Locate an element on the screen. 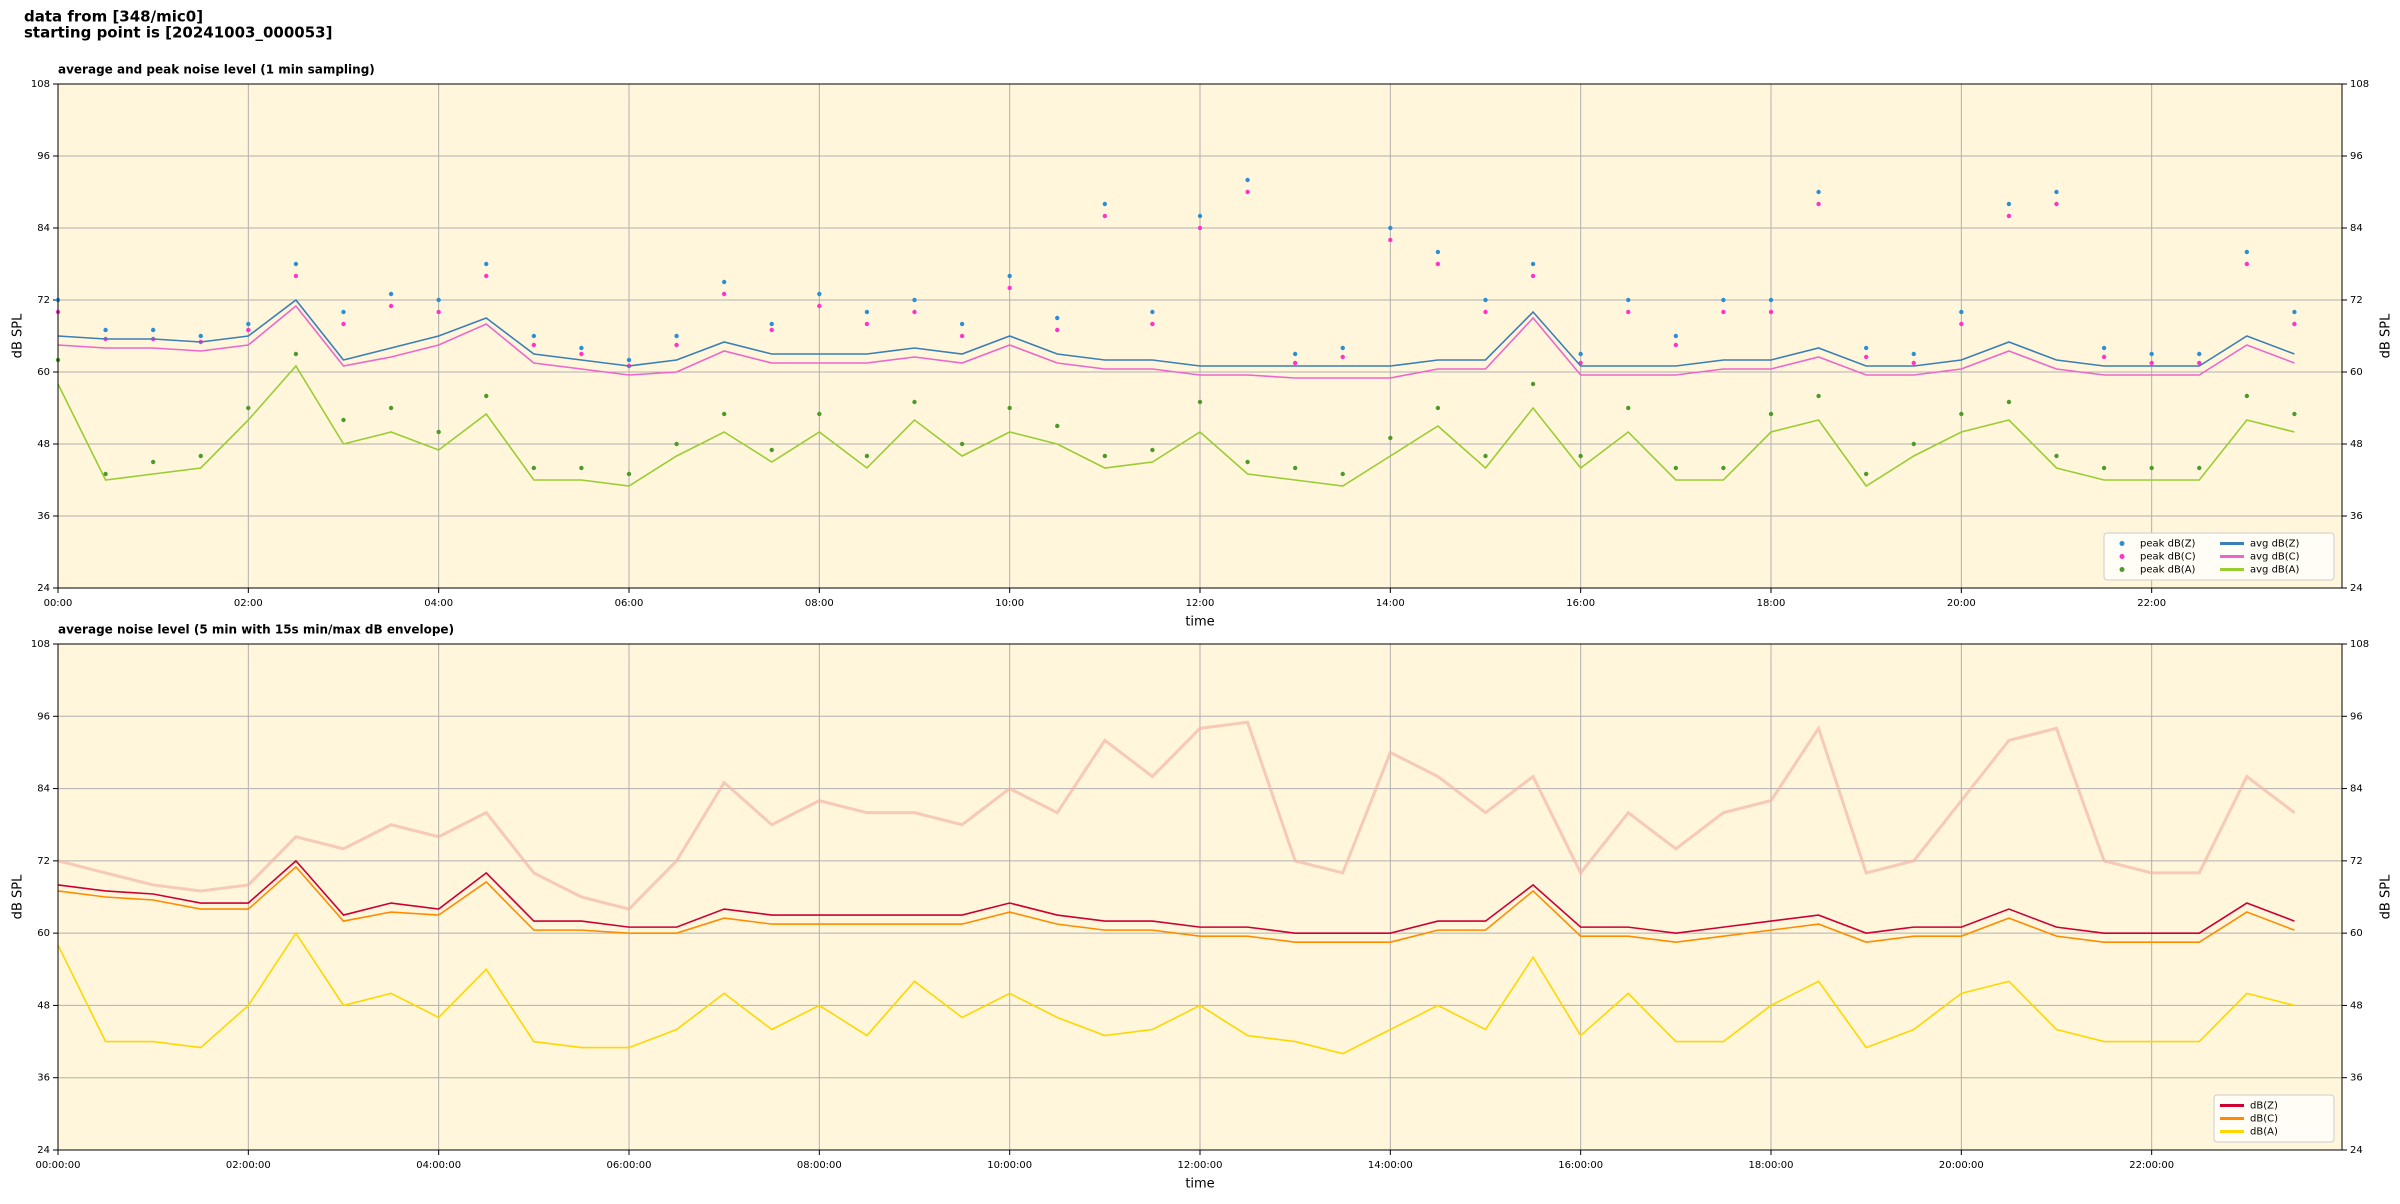  y2-tick-label: 84 is located at coordinates (2356, 228).